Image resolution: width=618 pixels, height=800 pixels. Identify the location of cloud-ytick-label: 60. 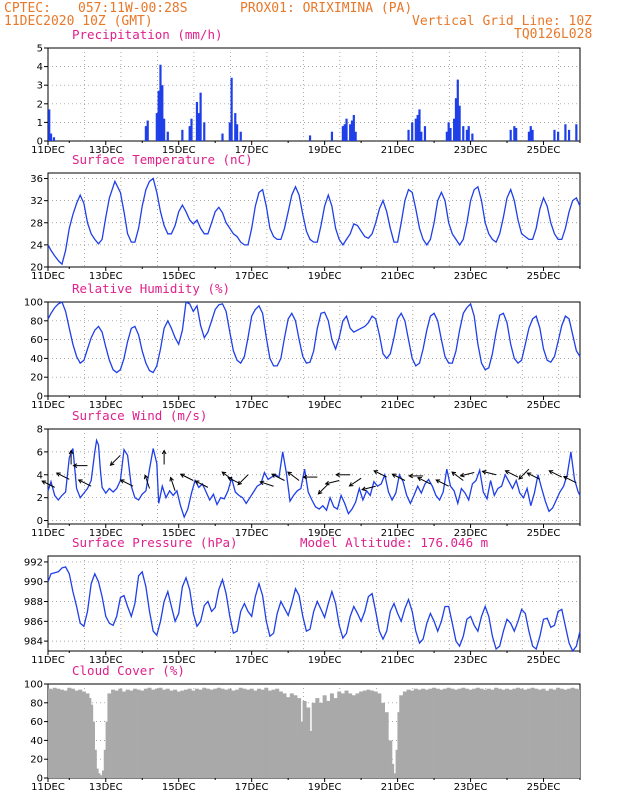
(36, 722).